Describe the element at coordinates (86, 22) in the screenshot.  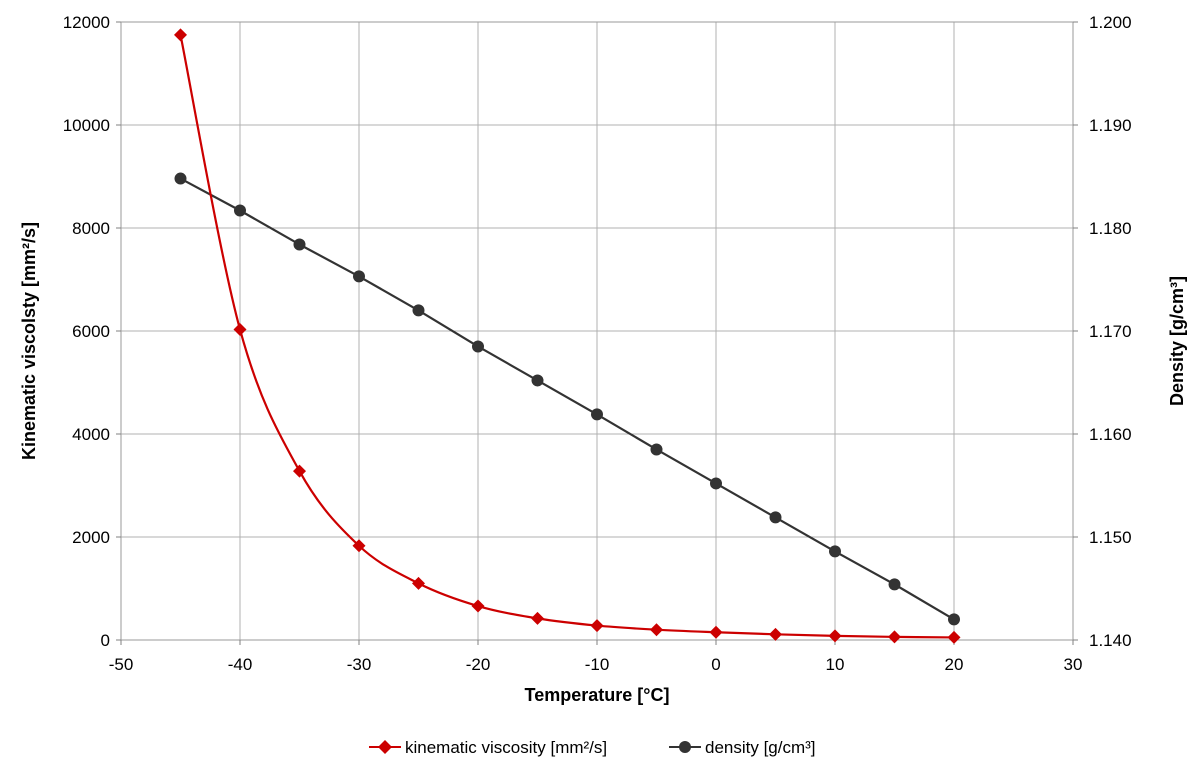
I see `y-left-tick-label: 12000` at that location.